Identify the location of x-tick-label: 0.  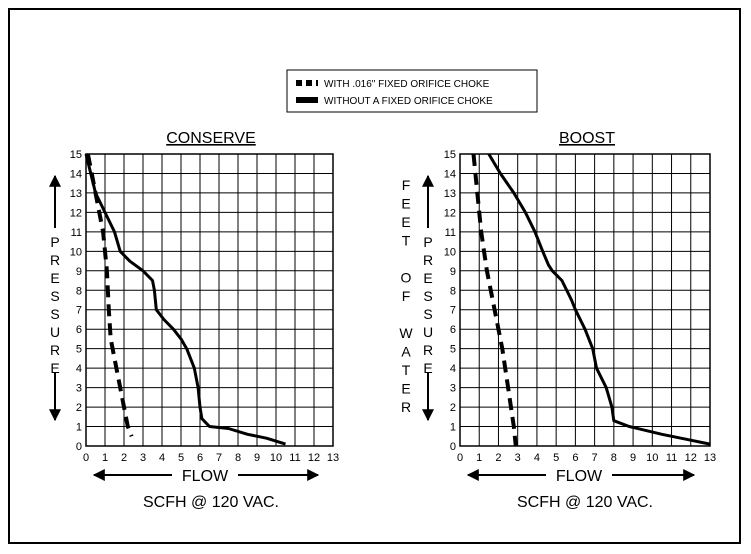
(460, 458).